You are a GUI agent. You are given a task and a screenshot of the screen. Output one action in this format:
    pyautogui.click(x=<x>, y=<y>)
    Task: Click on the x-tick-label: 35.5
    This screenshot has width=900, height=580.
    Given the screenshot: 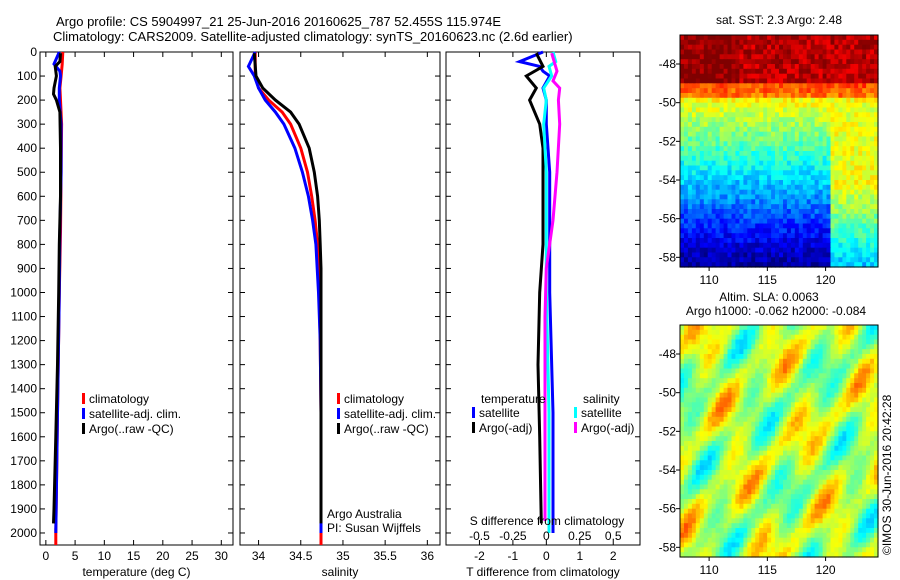 What is the action you would take?
    pyautogui.click(x=385, y=556)
    